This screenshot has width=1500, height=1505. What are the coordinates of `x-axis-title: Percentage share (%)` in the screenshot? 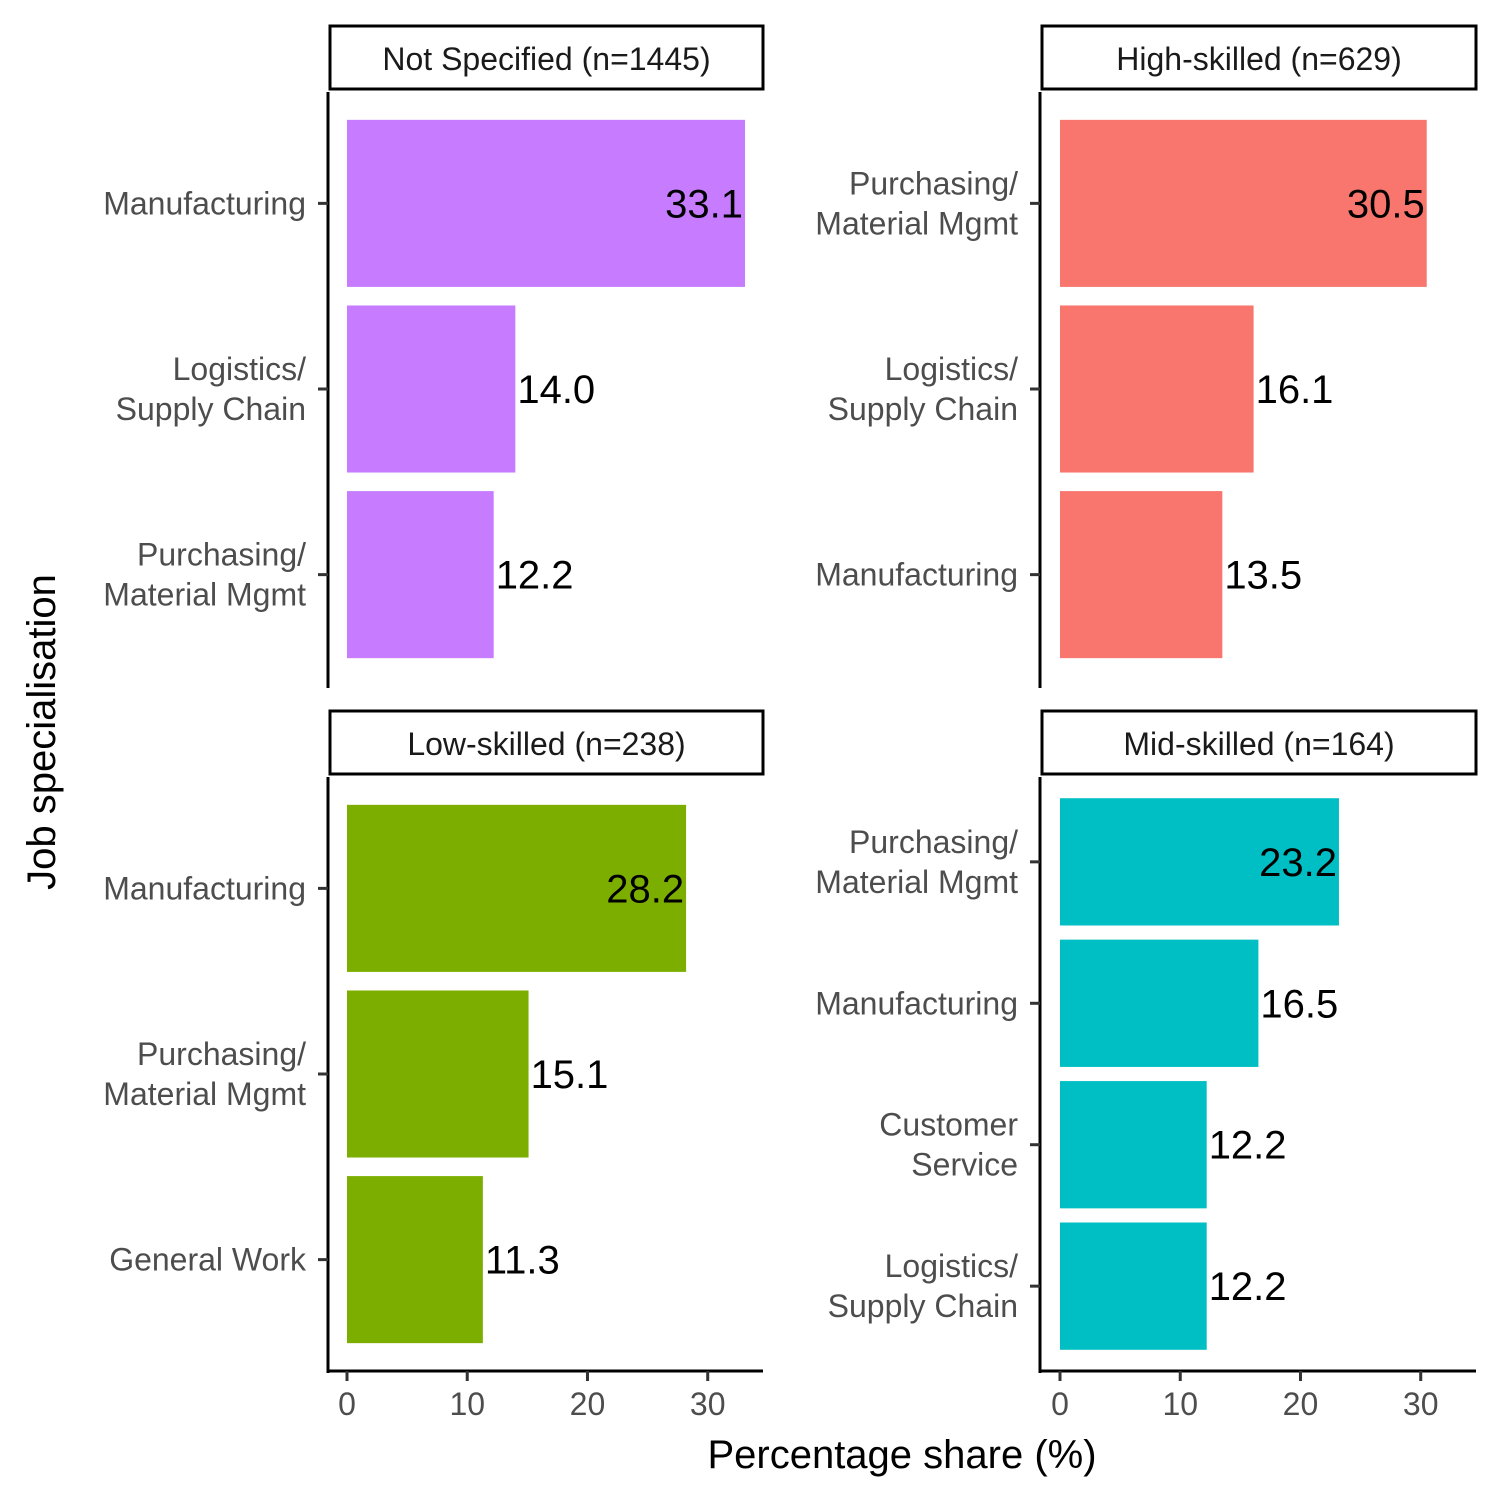 It's located at (901, 1455).